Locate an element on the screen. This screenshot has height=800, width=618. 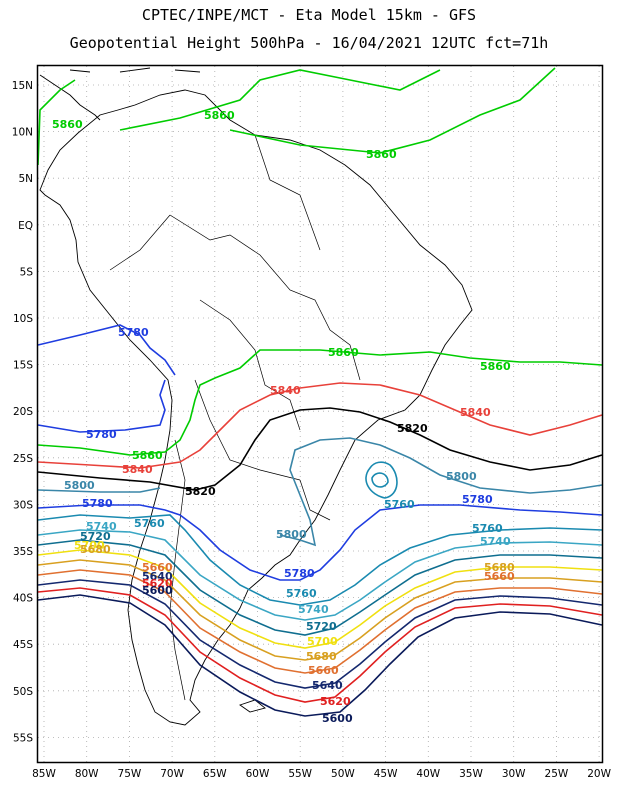
contour-5700-line is located at coordinates (320, 599).